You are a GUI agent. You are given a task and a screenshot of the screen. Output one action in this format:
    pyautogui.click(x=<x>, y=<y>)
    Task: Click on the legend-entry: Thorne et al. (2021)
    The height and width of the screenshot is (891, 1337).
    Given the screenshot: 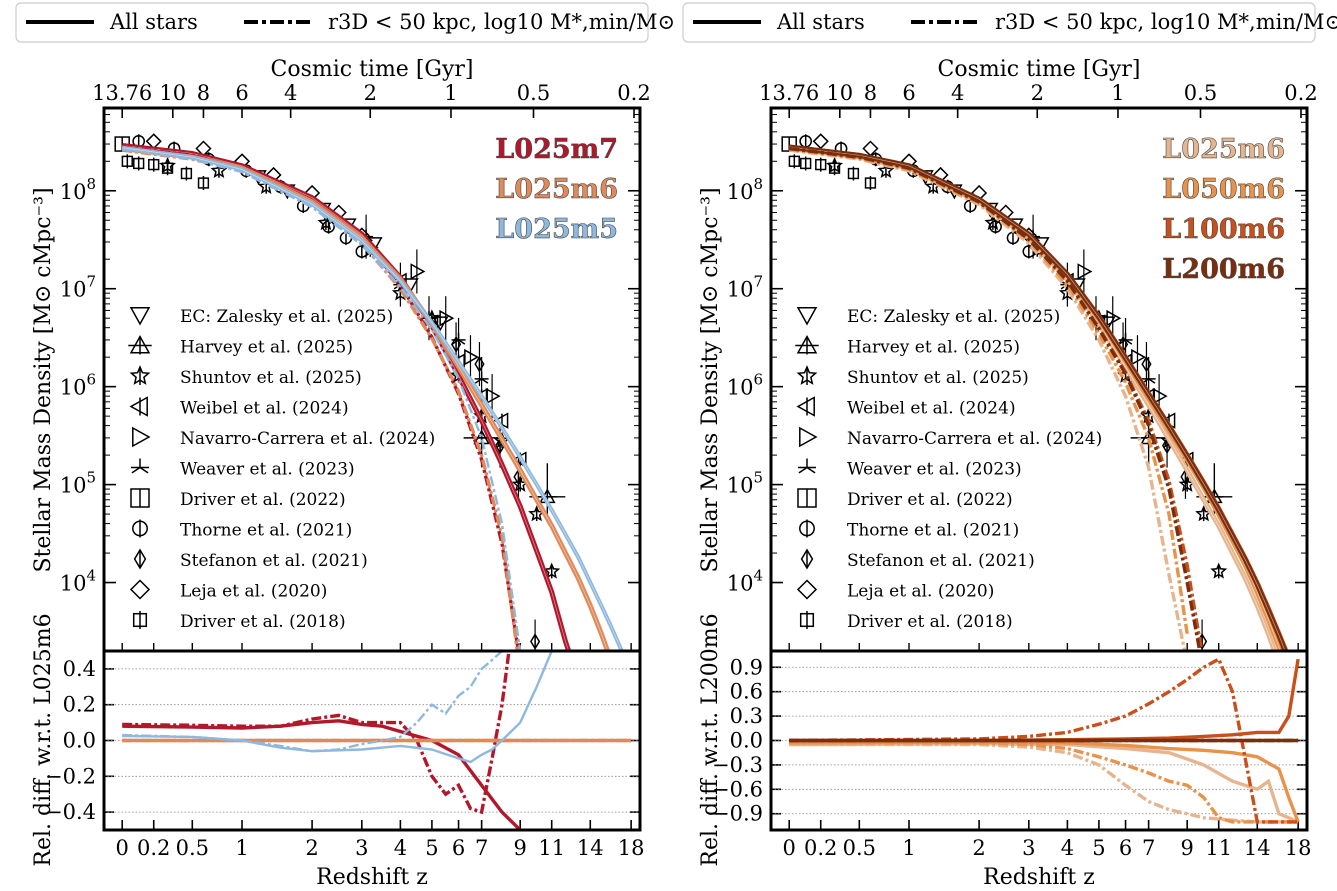 What is the action you would take?
    pyautogui.click(x=933, y=531)
    